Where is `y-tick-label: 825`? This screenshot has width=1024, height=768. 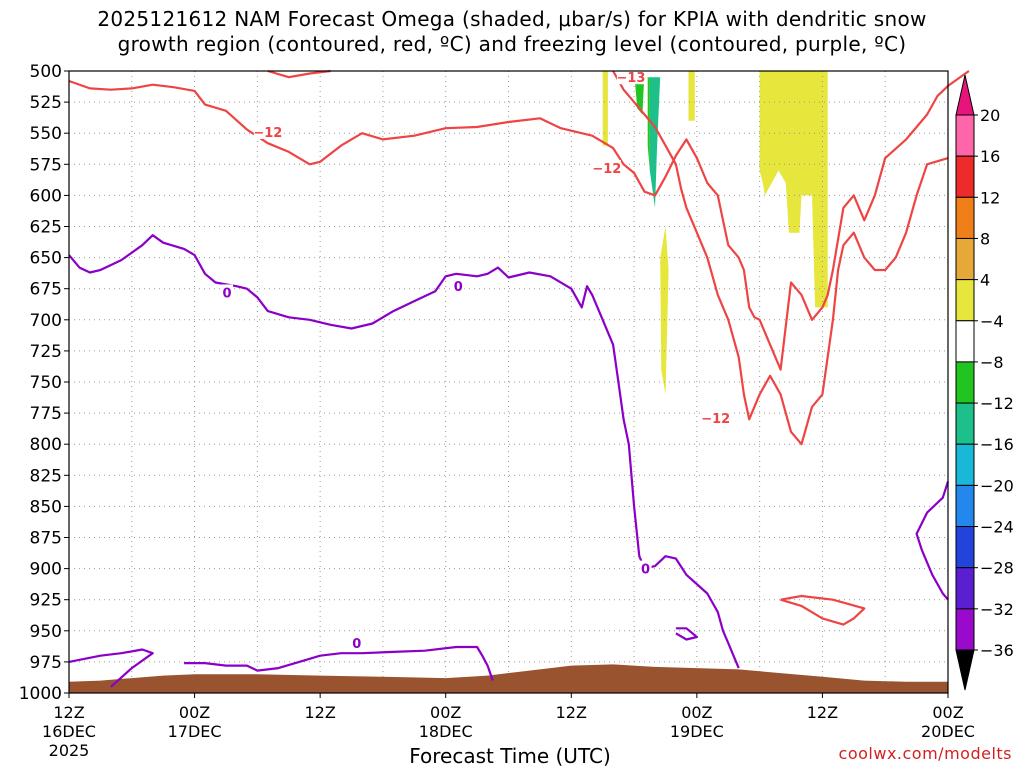
y-tick-label: 825 is located at coordinates (46, 476).